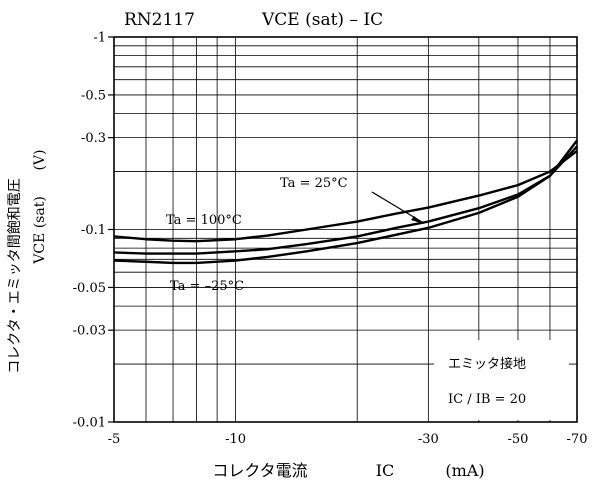  I want to click on y-tick-label: -0.5, so click(93, 95).